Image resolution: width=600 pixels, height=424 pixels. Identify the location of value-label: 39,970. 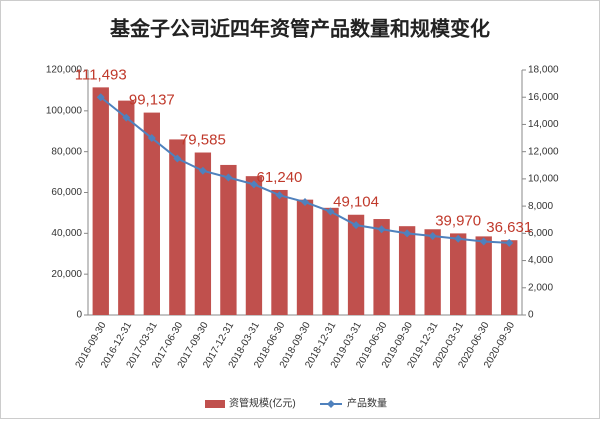
(458, 220).